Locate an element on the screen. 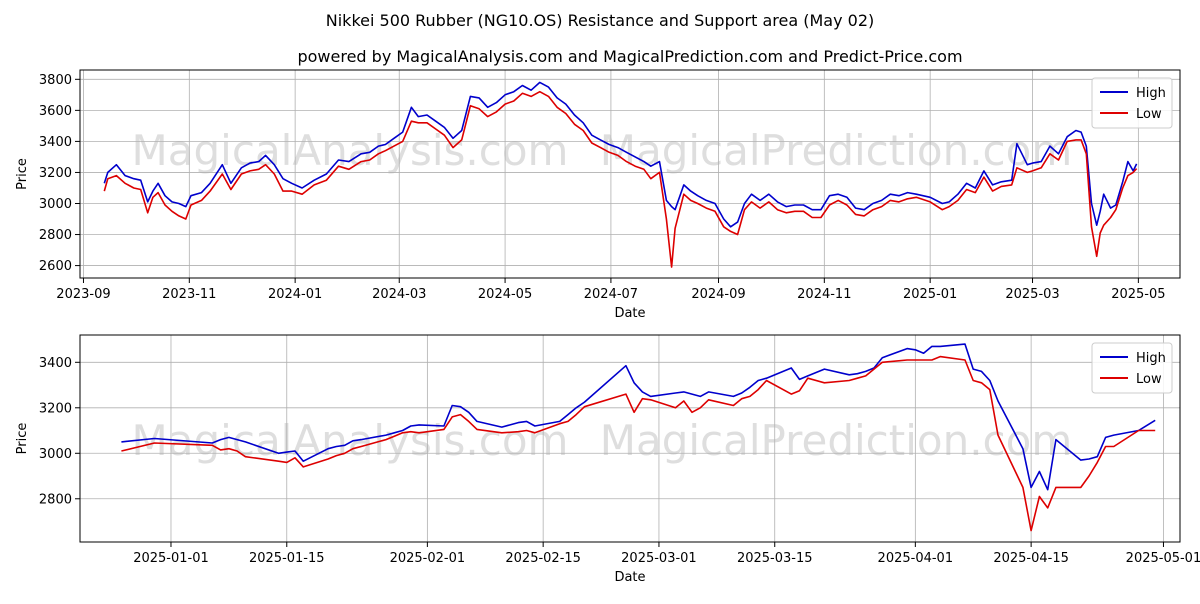 The image size is (1200, 604). top-chart-x-tick-label: 2023-09 is located at coordinates (83, 294).